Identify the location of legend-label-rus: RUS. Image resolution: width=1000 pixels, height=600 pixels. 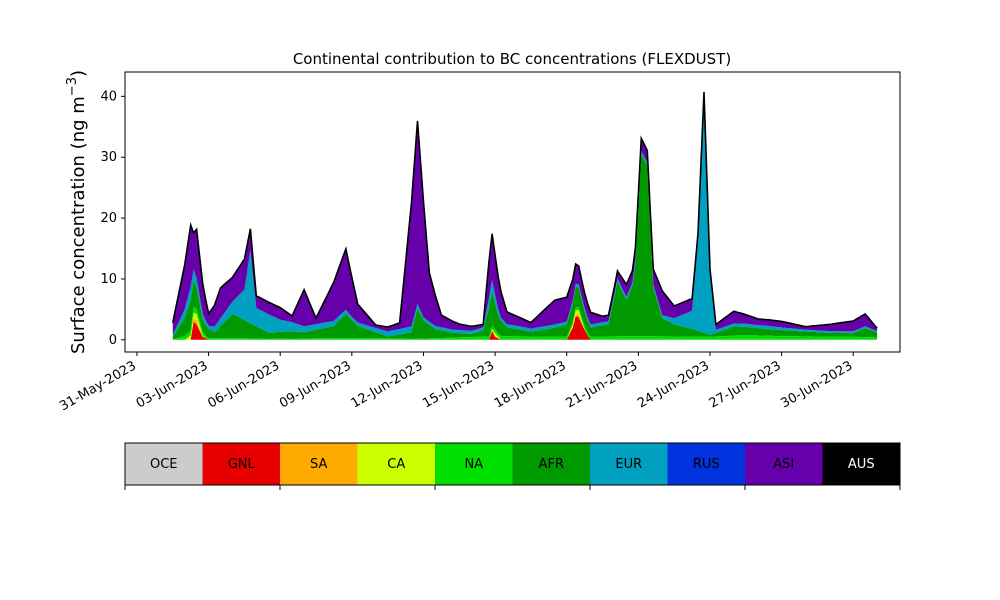
(706, 464).